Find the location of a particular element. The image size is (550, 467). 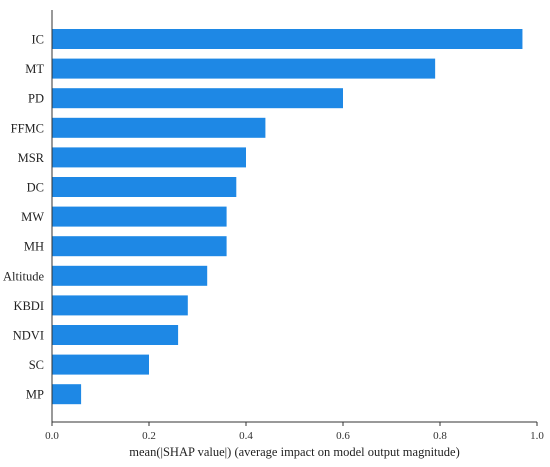

bar-mw is located at coordinates (139, 216).